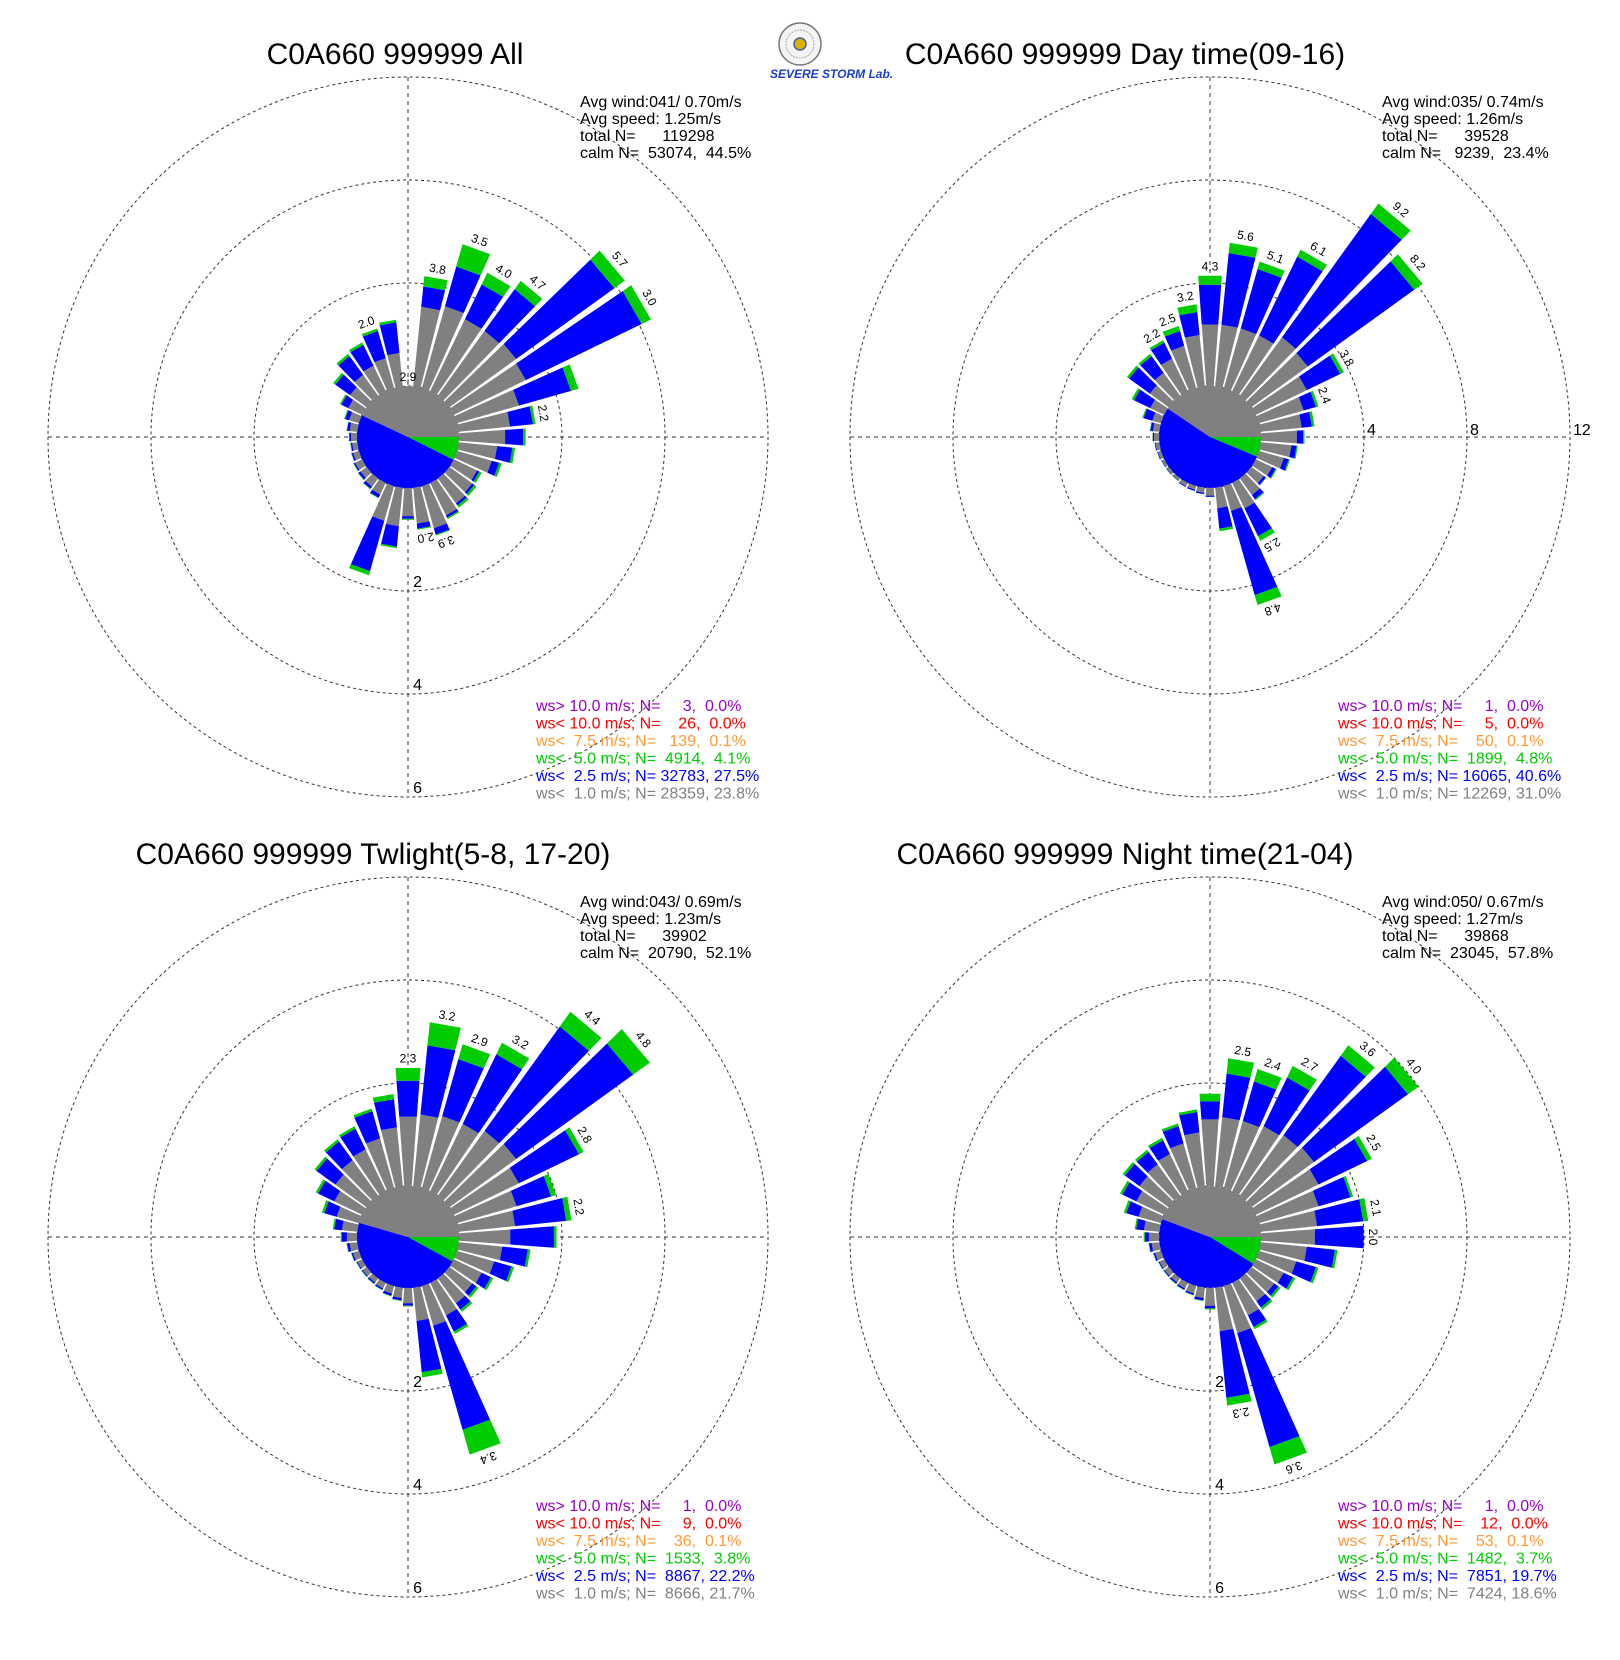 The width and height of the screenshot is (1620, 1660). Describe the element at coordinates (1463, 902) in the screenshot. I see `stats-line: Avg wind:050/ 0.67m/s` at that location.